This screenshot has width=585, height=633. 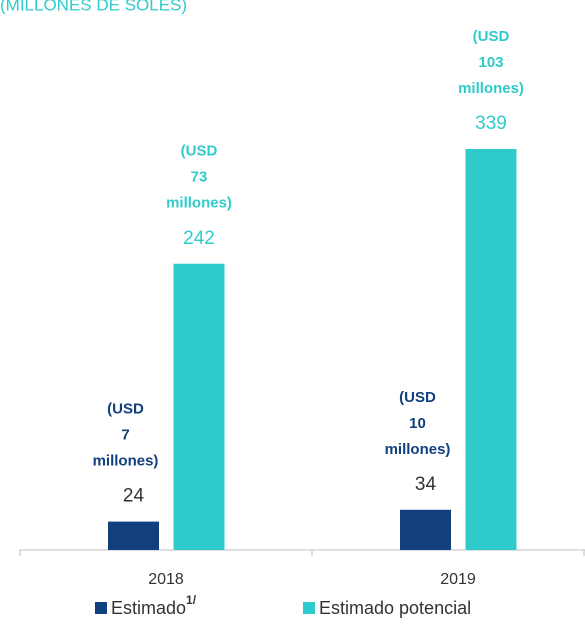 I want to click on x-tick-label: 2019, so click(x=458, y=579).